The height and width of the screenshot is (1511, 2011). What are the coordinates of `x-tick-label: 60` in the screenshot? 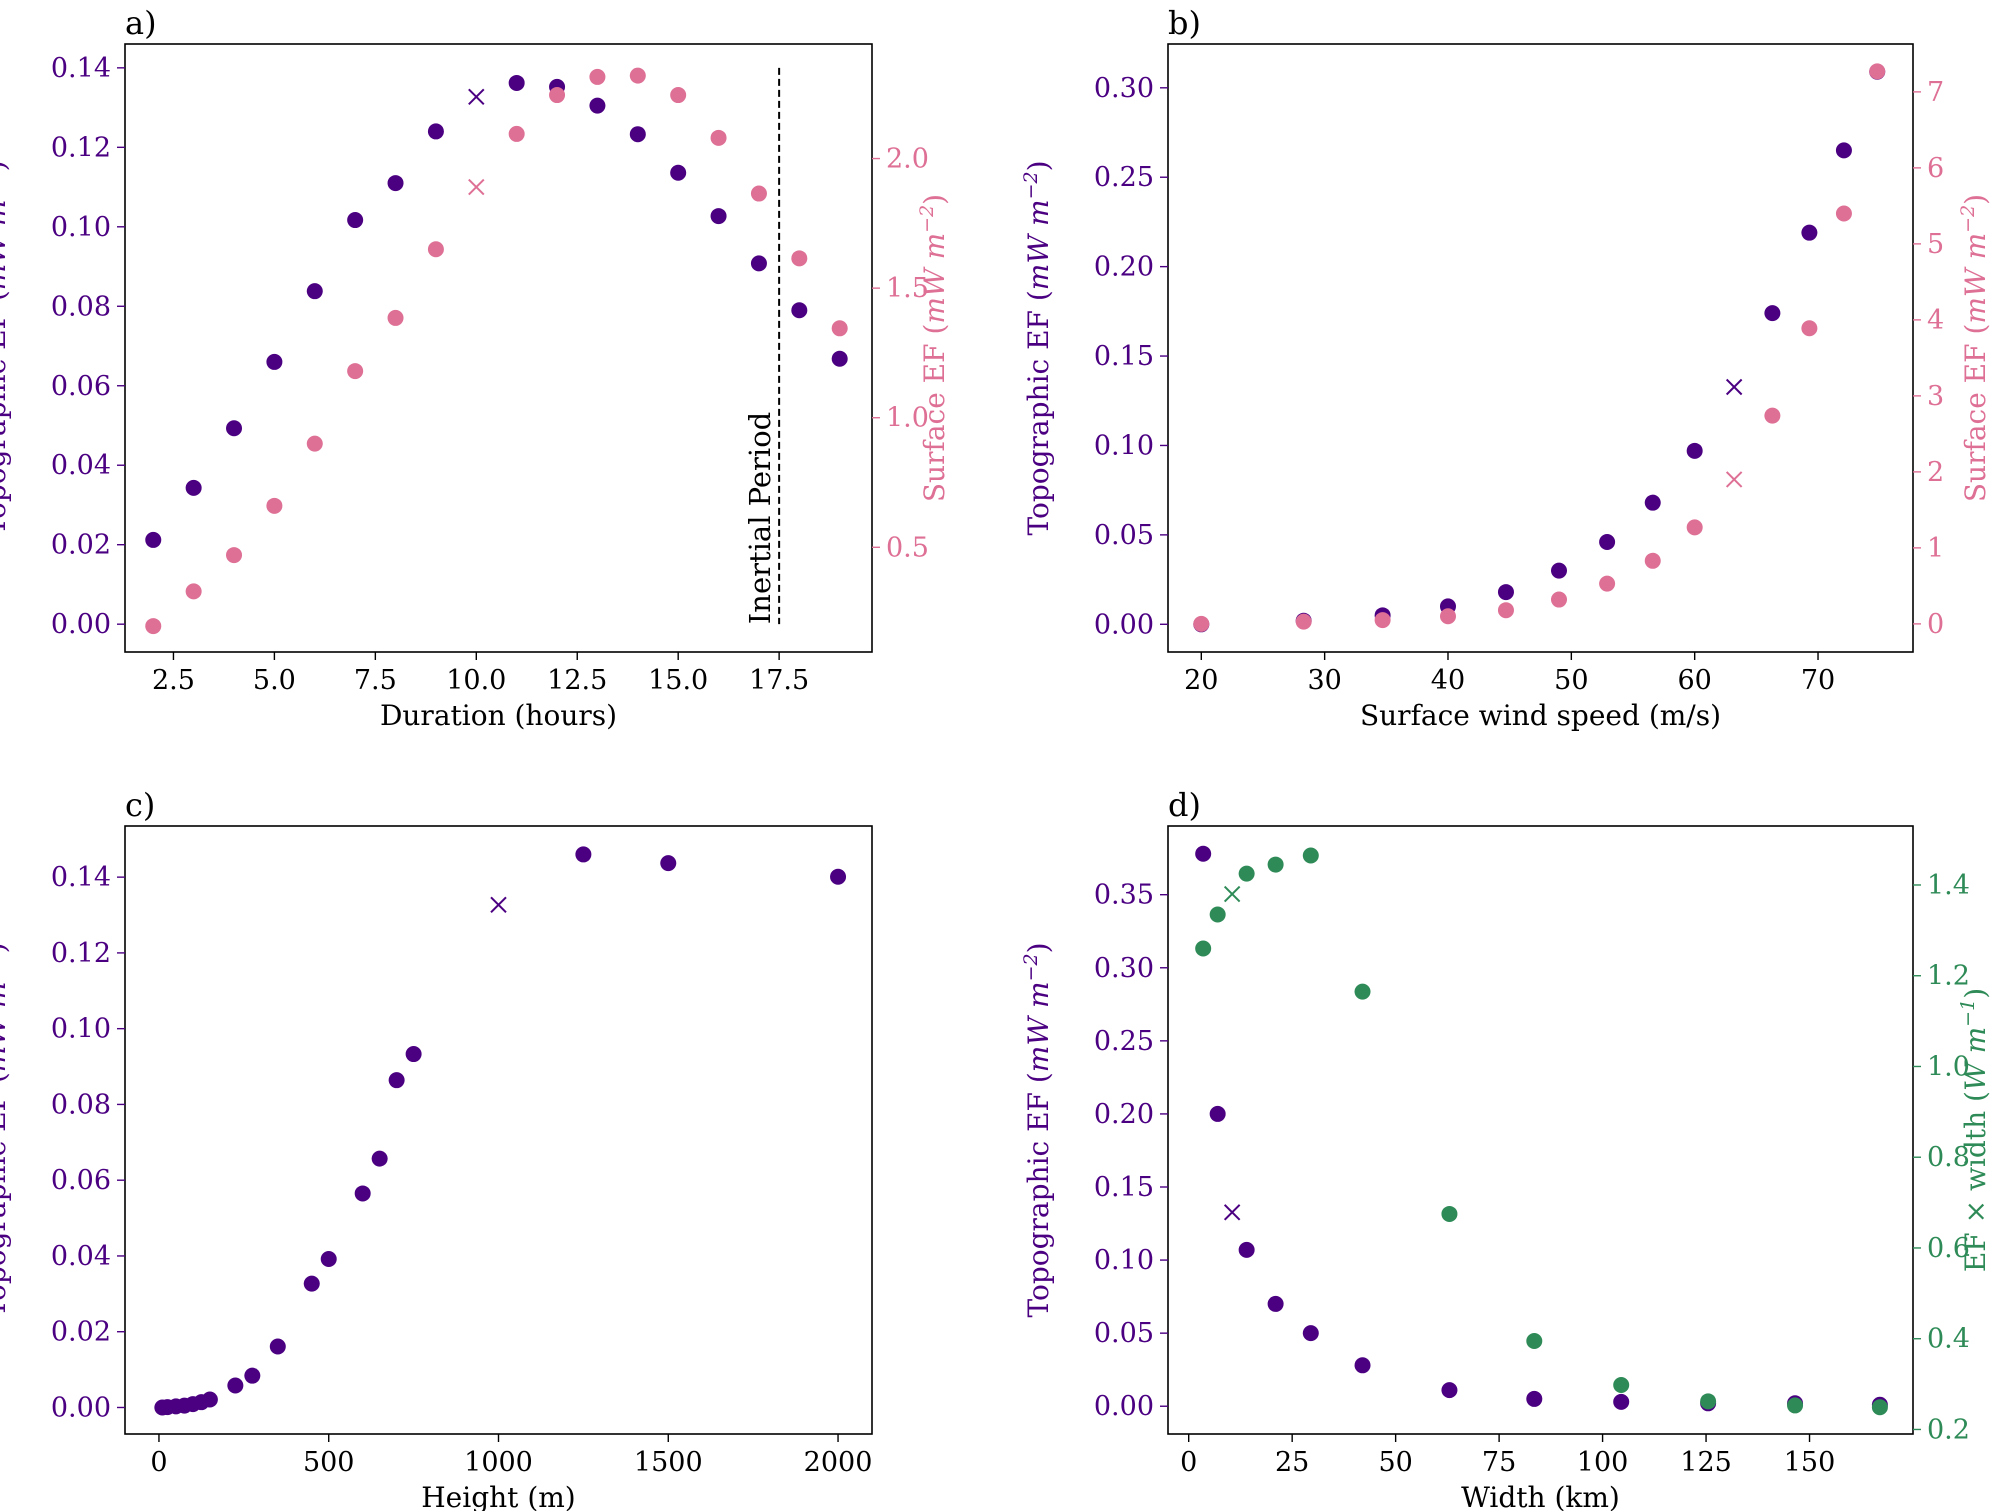 It's located at (1695, 680).